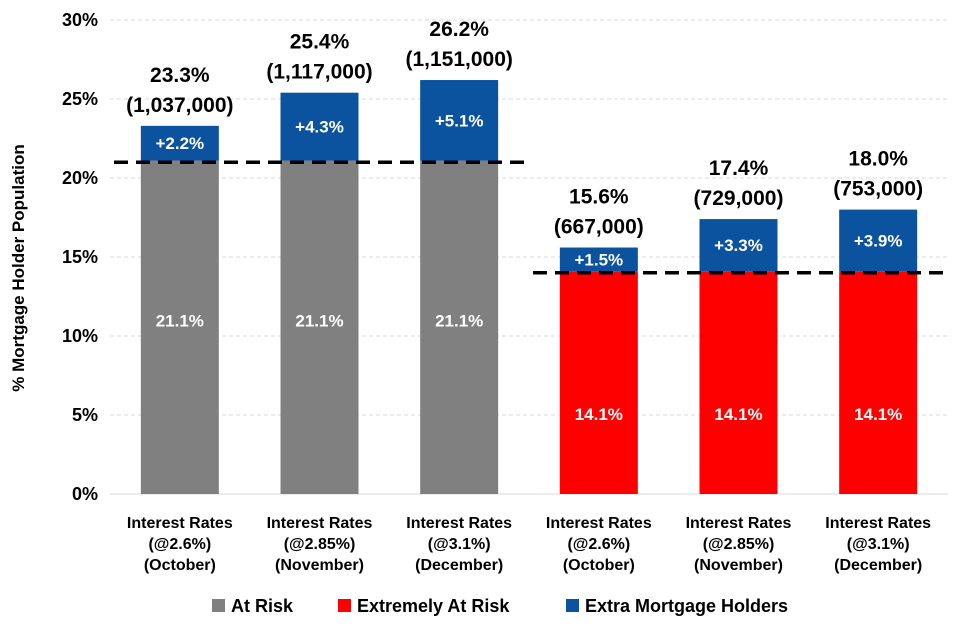 Image resolution: width=960 pixels, height=625 pixels. I want to click on total-count-label: (729,000), so click(739, 198).